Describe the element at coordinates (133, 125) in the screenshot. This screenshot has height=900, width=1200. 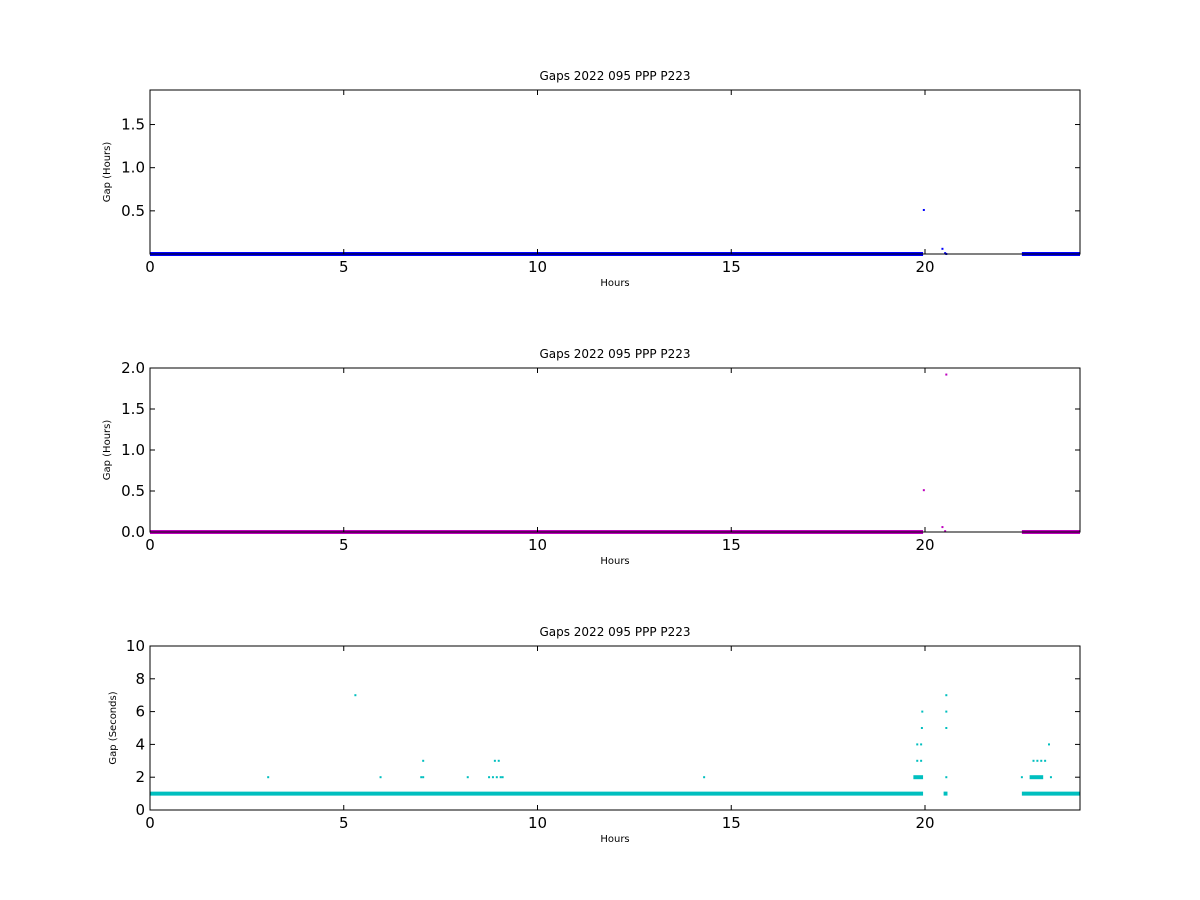
I see `panel-1-ytick-label-2: 1.5` at that location.